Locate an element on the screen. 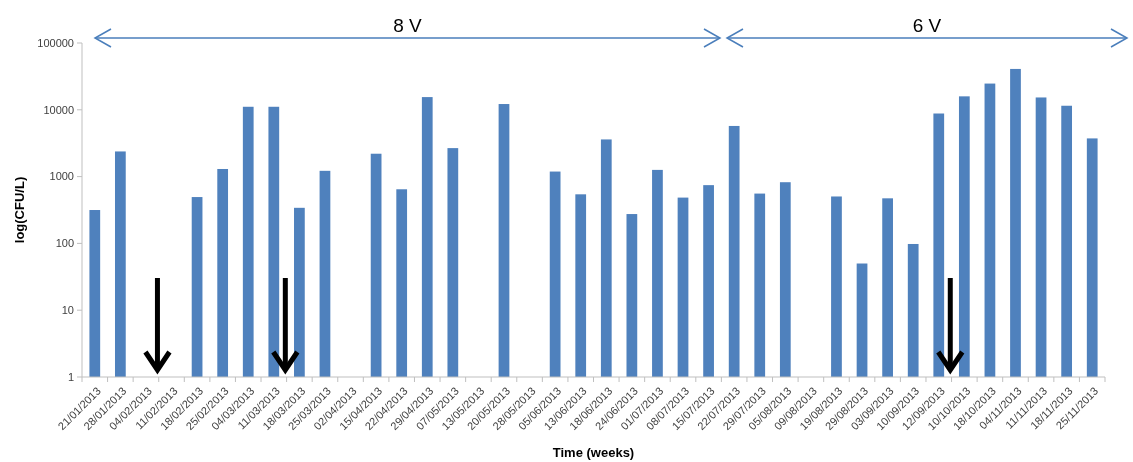  text: 8 V is located at coordinates (408, 25).